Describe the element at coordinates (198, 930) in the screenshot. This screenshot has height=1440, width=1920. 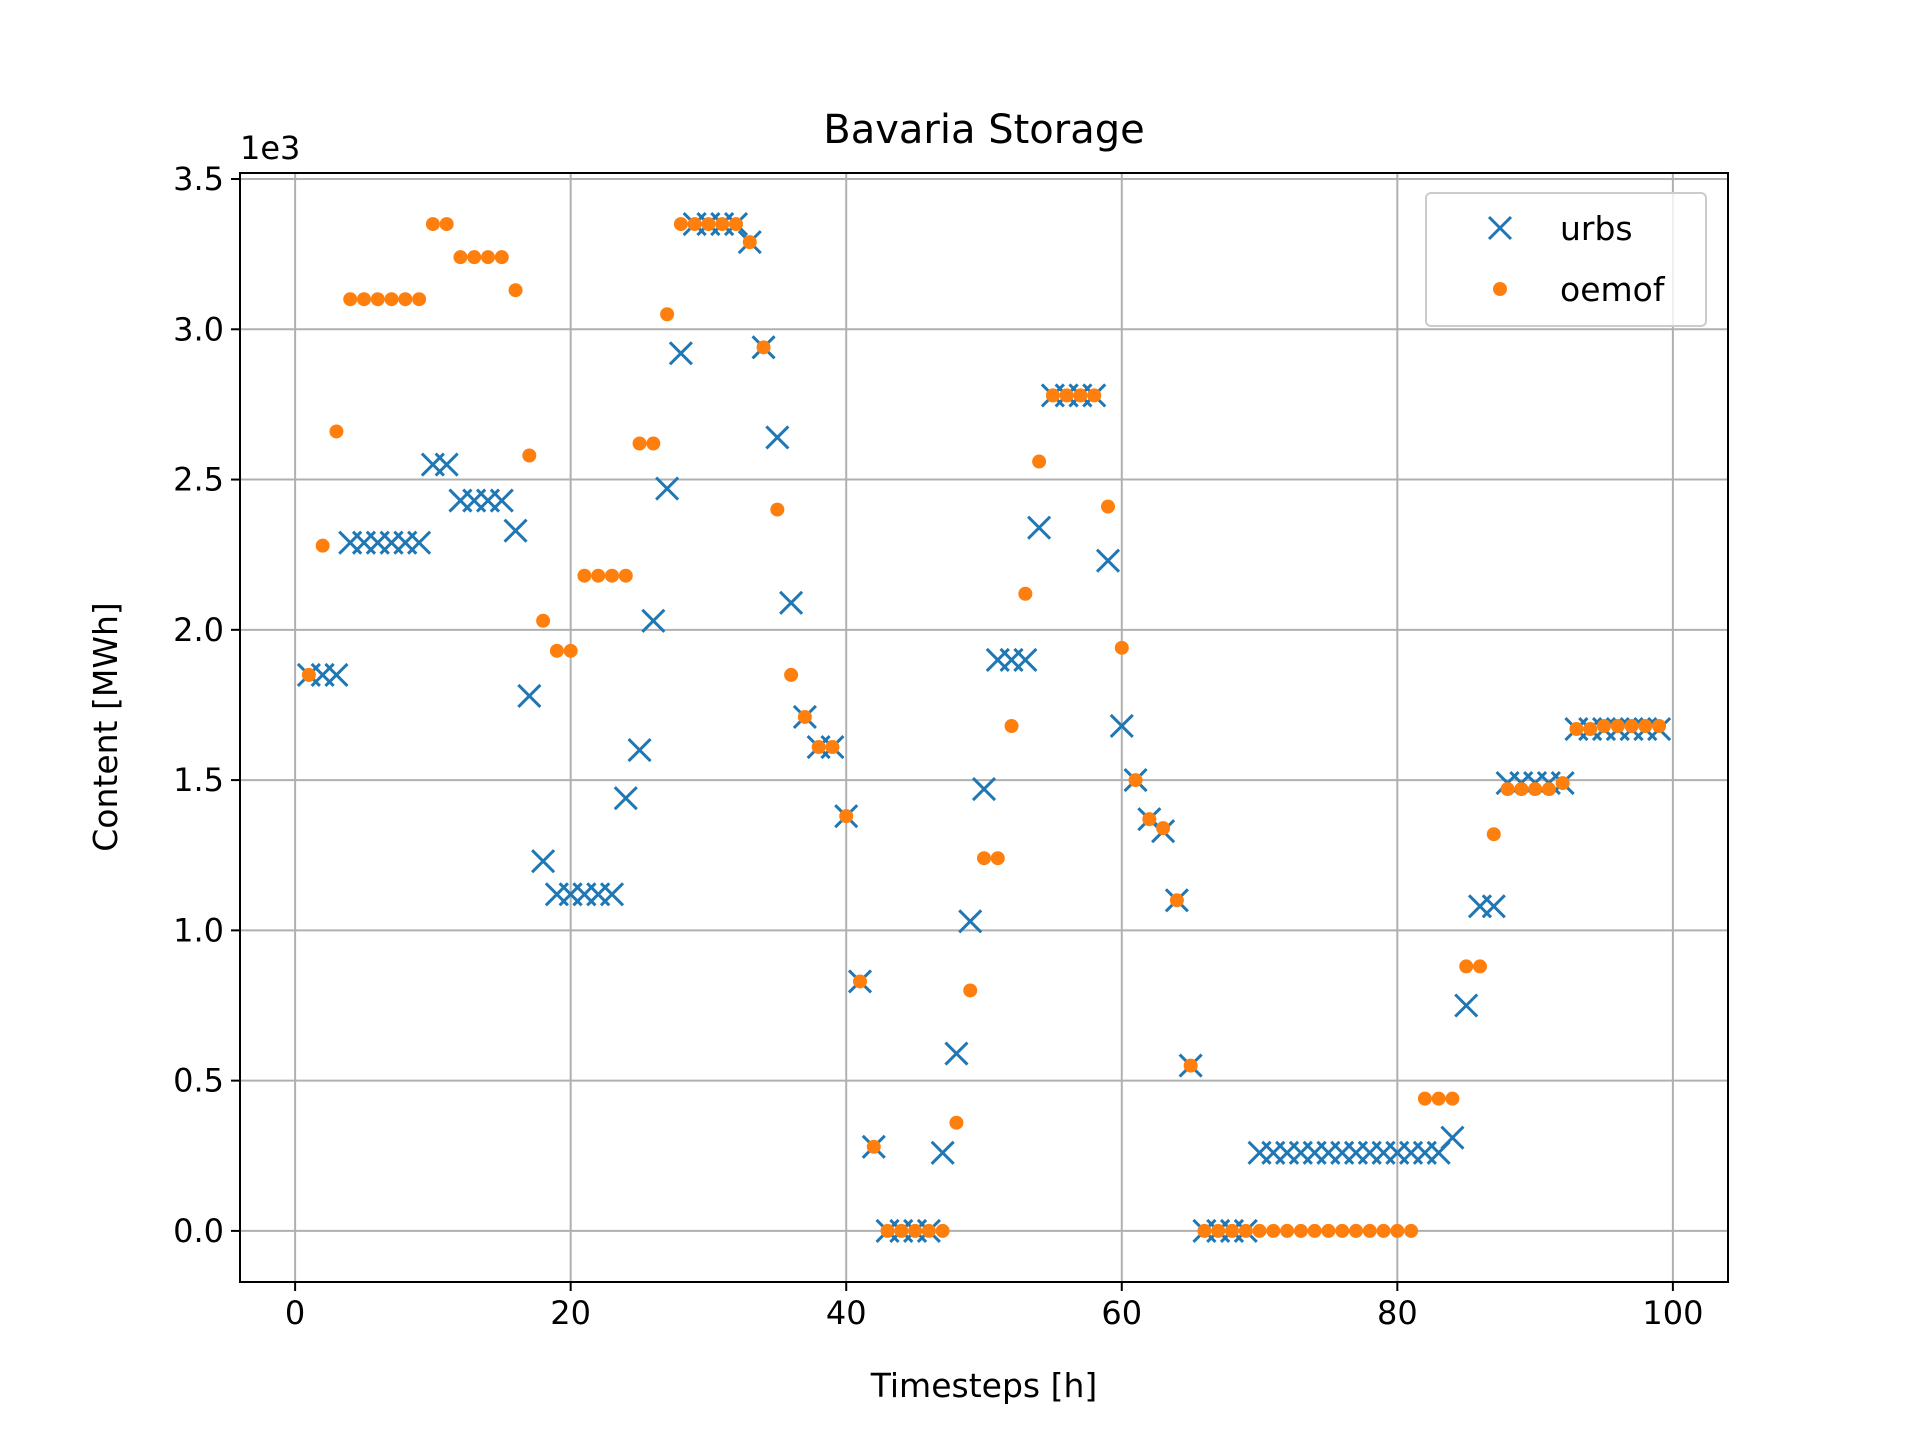
I see `y-tick-label: 1.0` at that location.